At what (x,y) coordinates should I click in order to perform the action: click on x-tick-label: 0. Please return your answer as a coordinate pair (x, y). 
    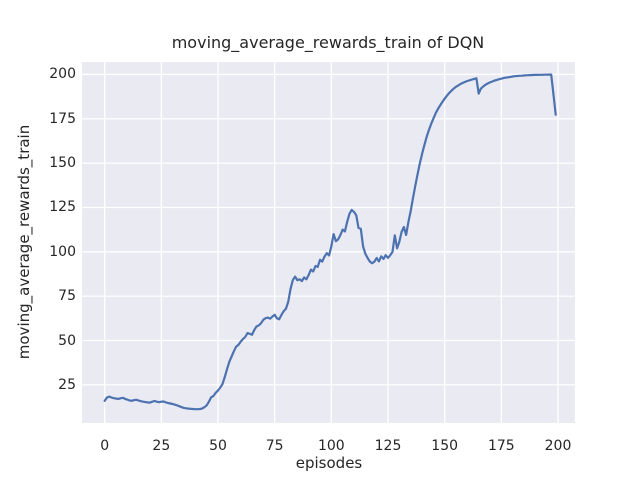
    Looking at the image, I should click on (105, 446).